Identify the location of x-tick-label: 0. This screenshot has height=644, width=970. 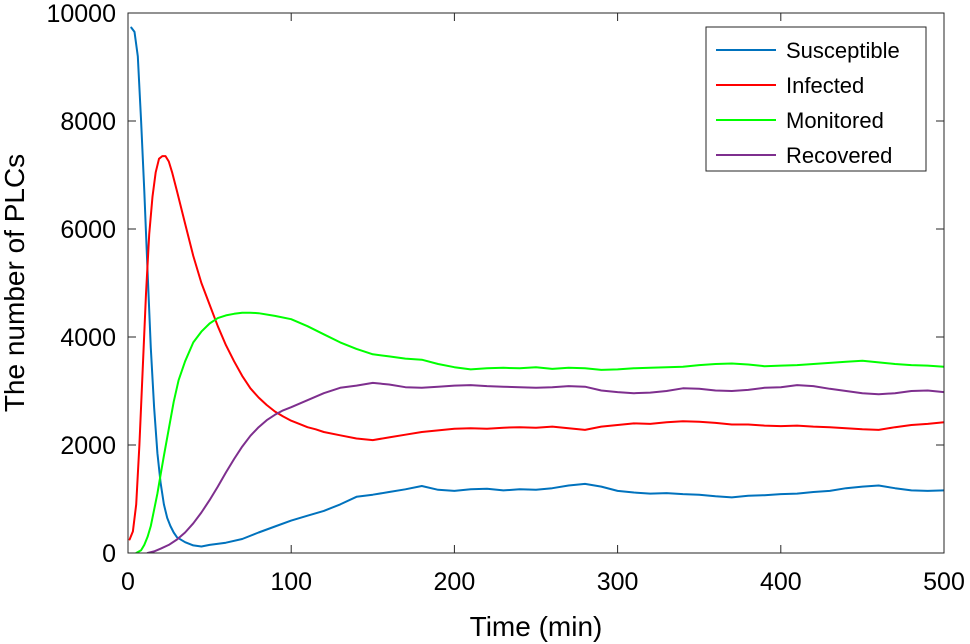
(128, 582).